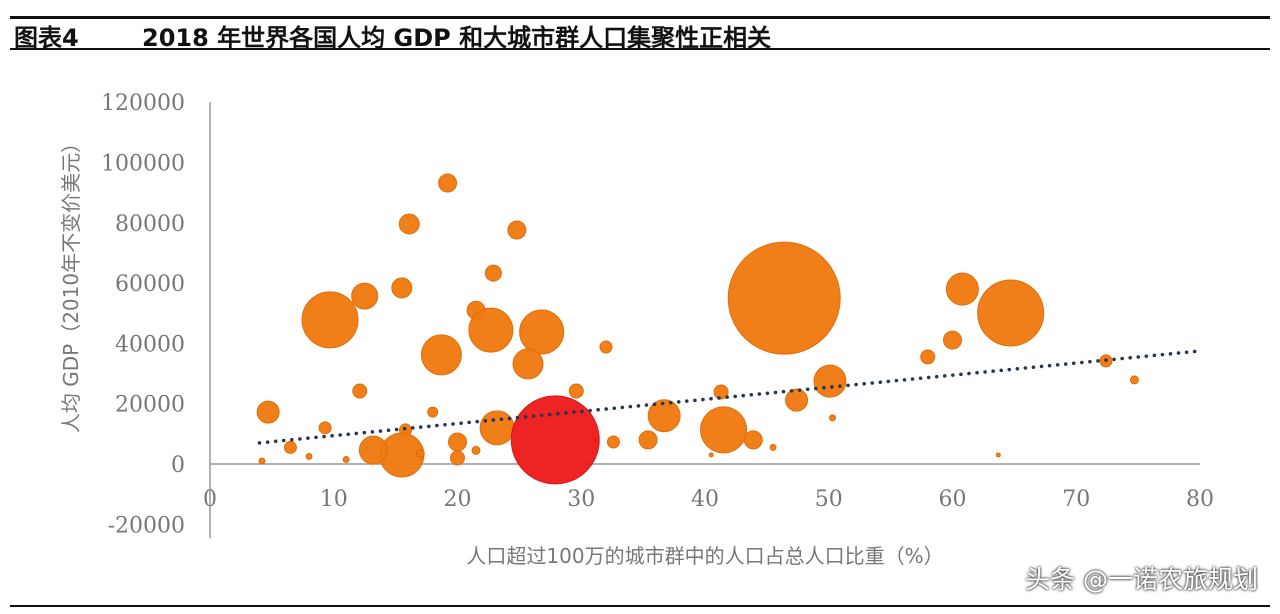  What do you see at coordinates (640, 606) in the screenshot?
I see `bottom-rule` at bounding box center [640, 606].